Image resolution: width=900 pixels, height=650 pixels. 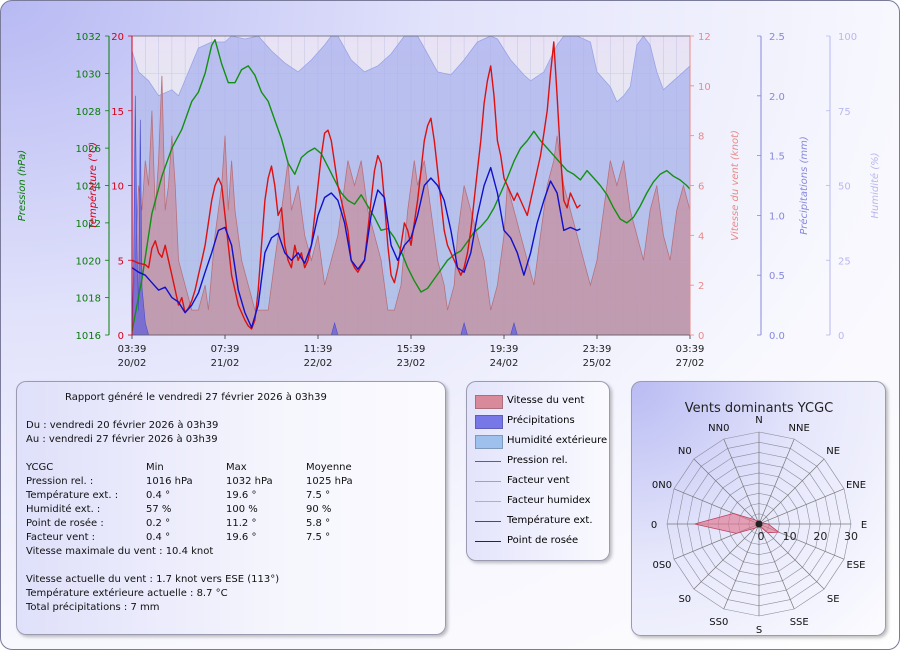 I want to click on max-wind-text: Vitesse maximale du vent : 10.4 knot, so click(x=120, y=551).